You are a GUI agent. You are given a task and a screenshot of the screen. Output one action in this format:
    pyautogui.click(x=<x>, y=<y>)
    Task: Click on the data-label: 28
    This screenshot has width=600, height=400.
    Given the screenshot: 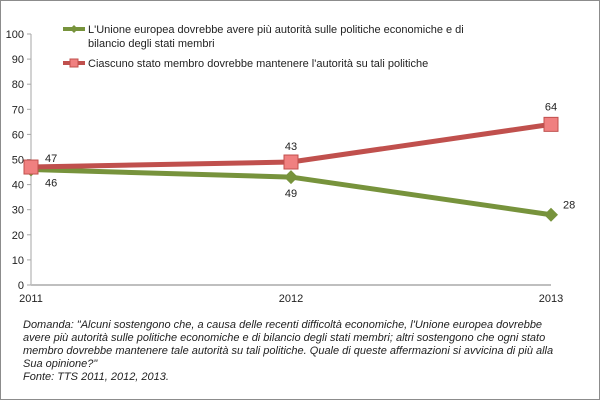 What is the action you would take?
    pyautogui.click(x=569, y=206)
    